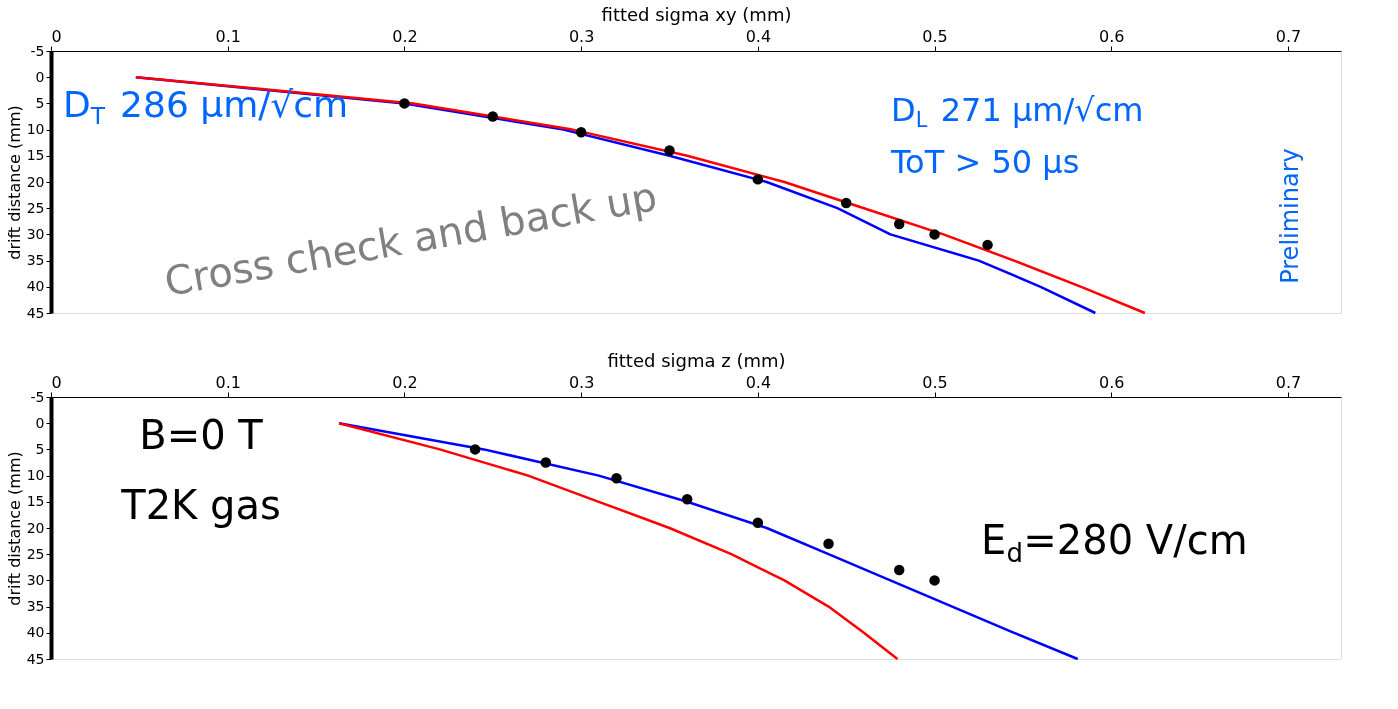  I want to click on annotation: Cross check and back up, so click(411, 239).